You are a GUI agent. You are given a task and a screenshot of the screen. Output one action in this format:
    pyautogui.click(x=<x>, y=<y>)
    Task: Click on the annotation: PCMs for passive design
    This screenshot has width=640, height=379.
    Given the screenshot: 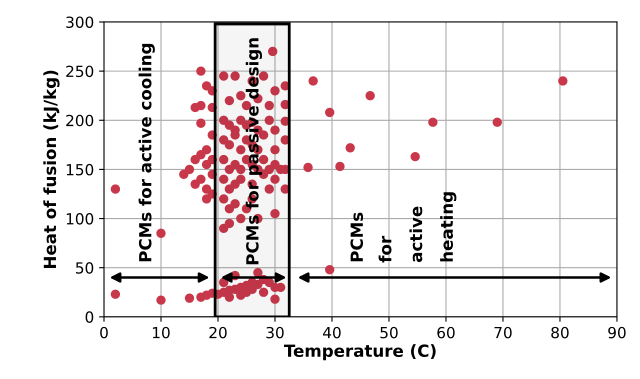 What is the action you would take?
    pyautogui.click(x=254, y=151)
    